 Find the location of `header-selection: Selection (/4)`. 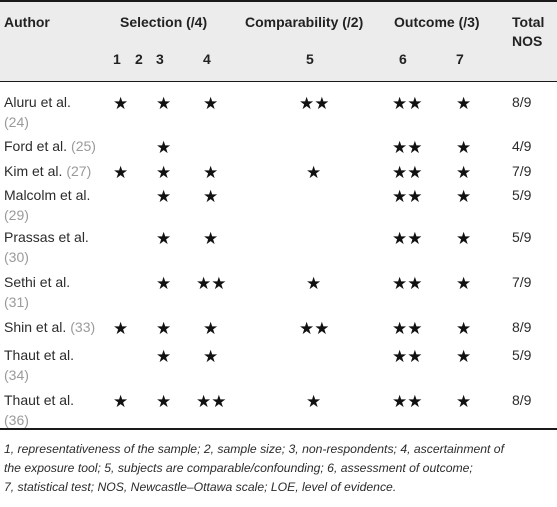

header-selection: Selection (/4) is located at coordinates (164, 22).